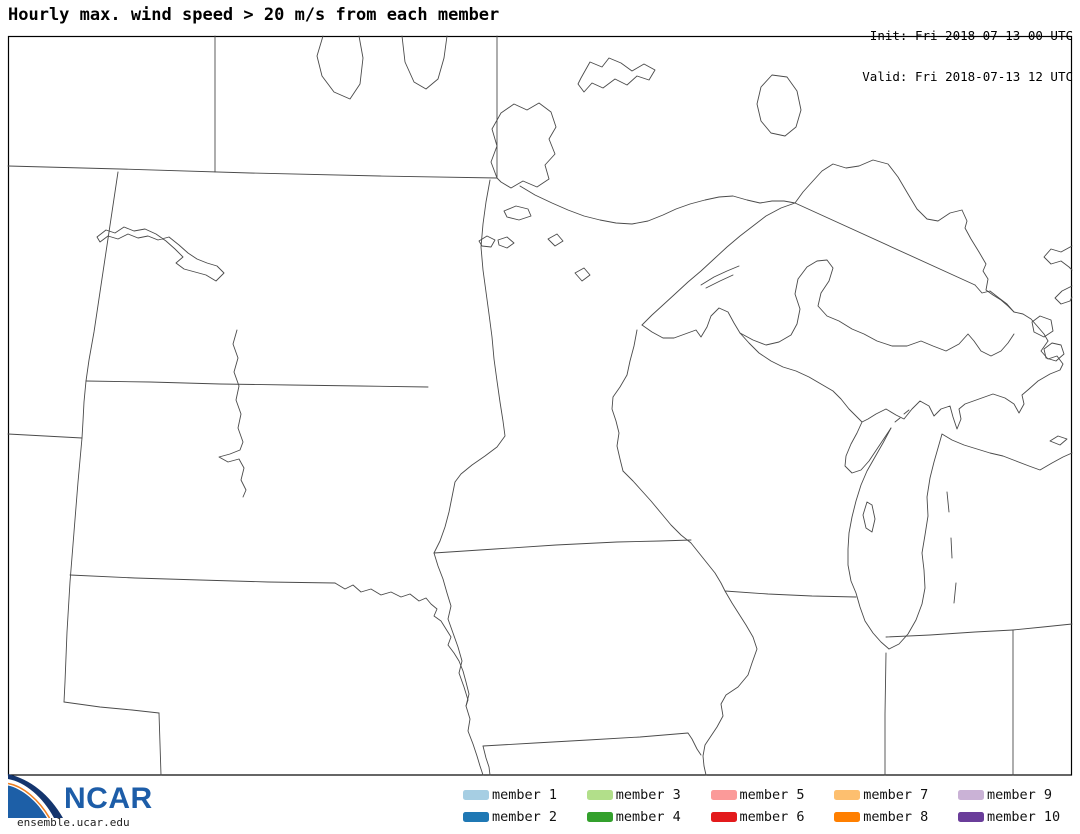 This screenshot has height=834, width=1080. I want to click on border-sd-ne-43n, so click(202, 579).